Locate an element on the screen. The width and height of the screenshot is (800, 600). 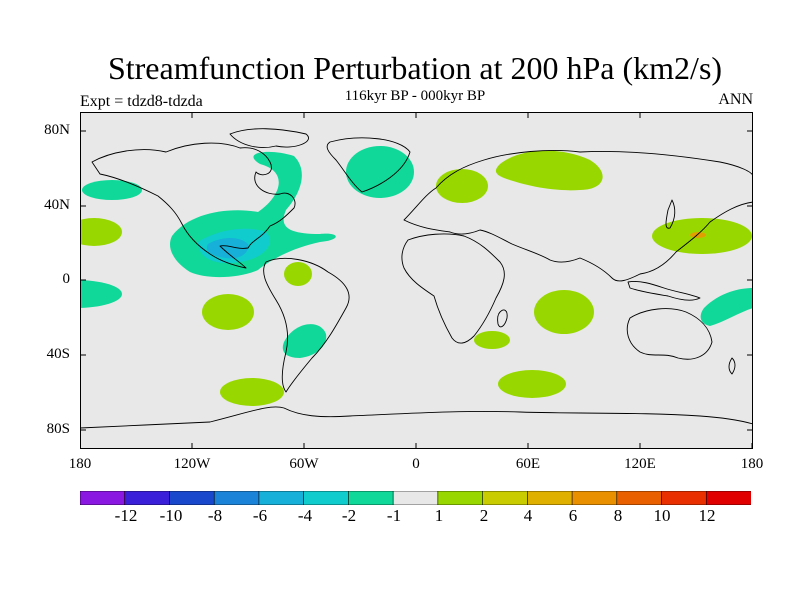
colorbar-label: -10 is located at coordinates (171, 515).